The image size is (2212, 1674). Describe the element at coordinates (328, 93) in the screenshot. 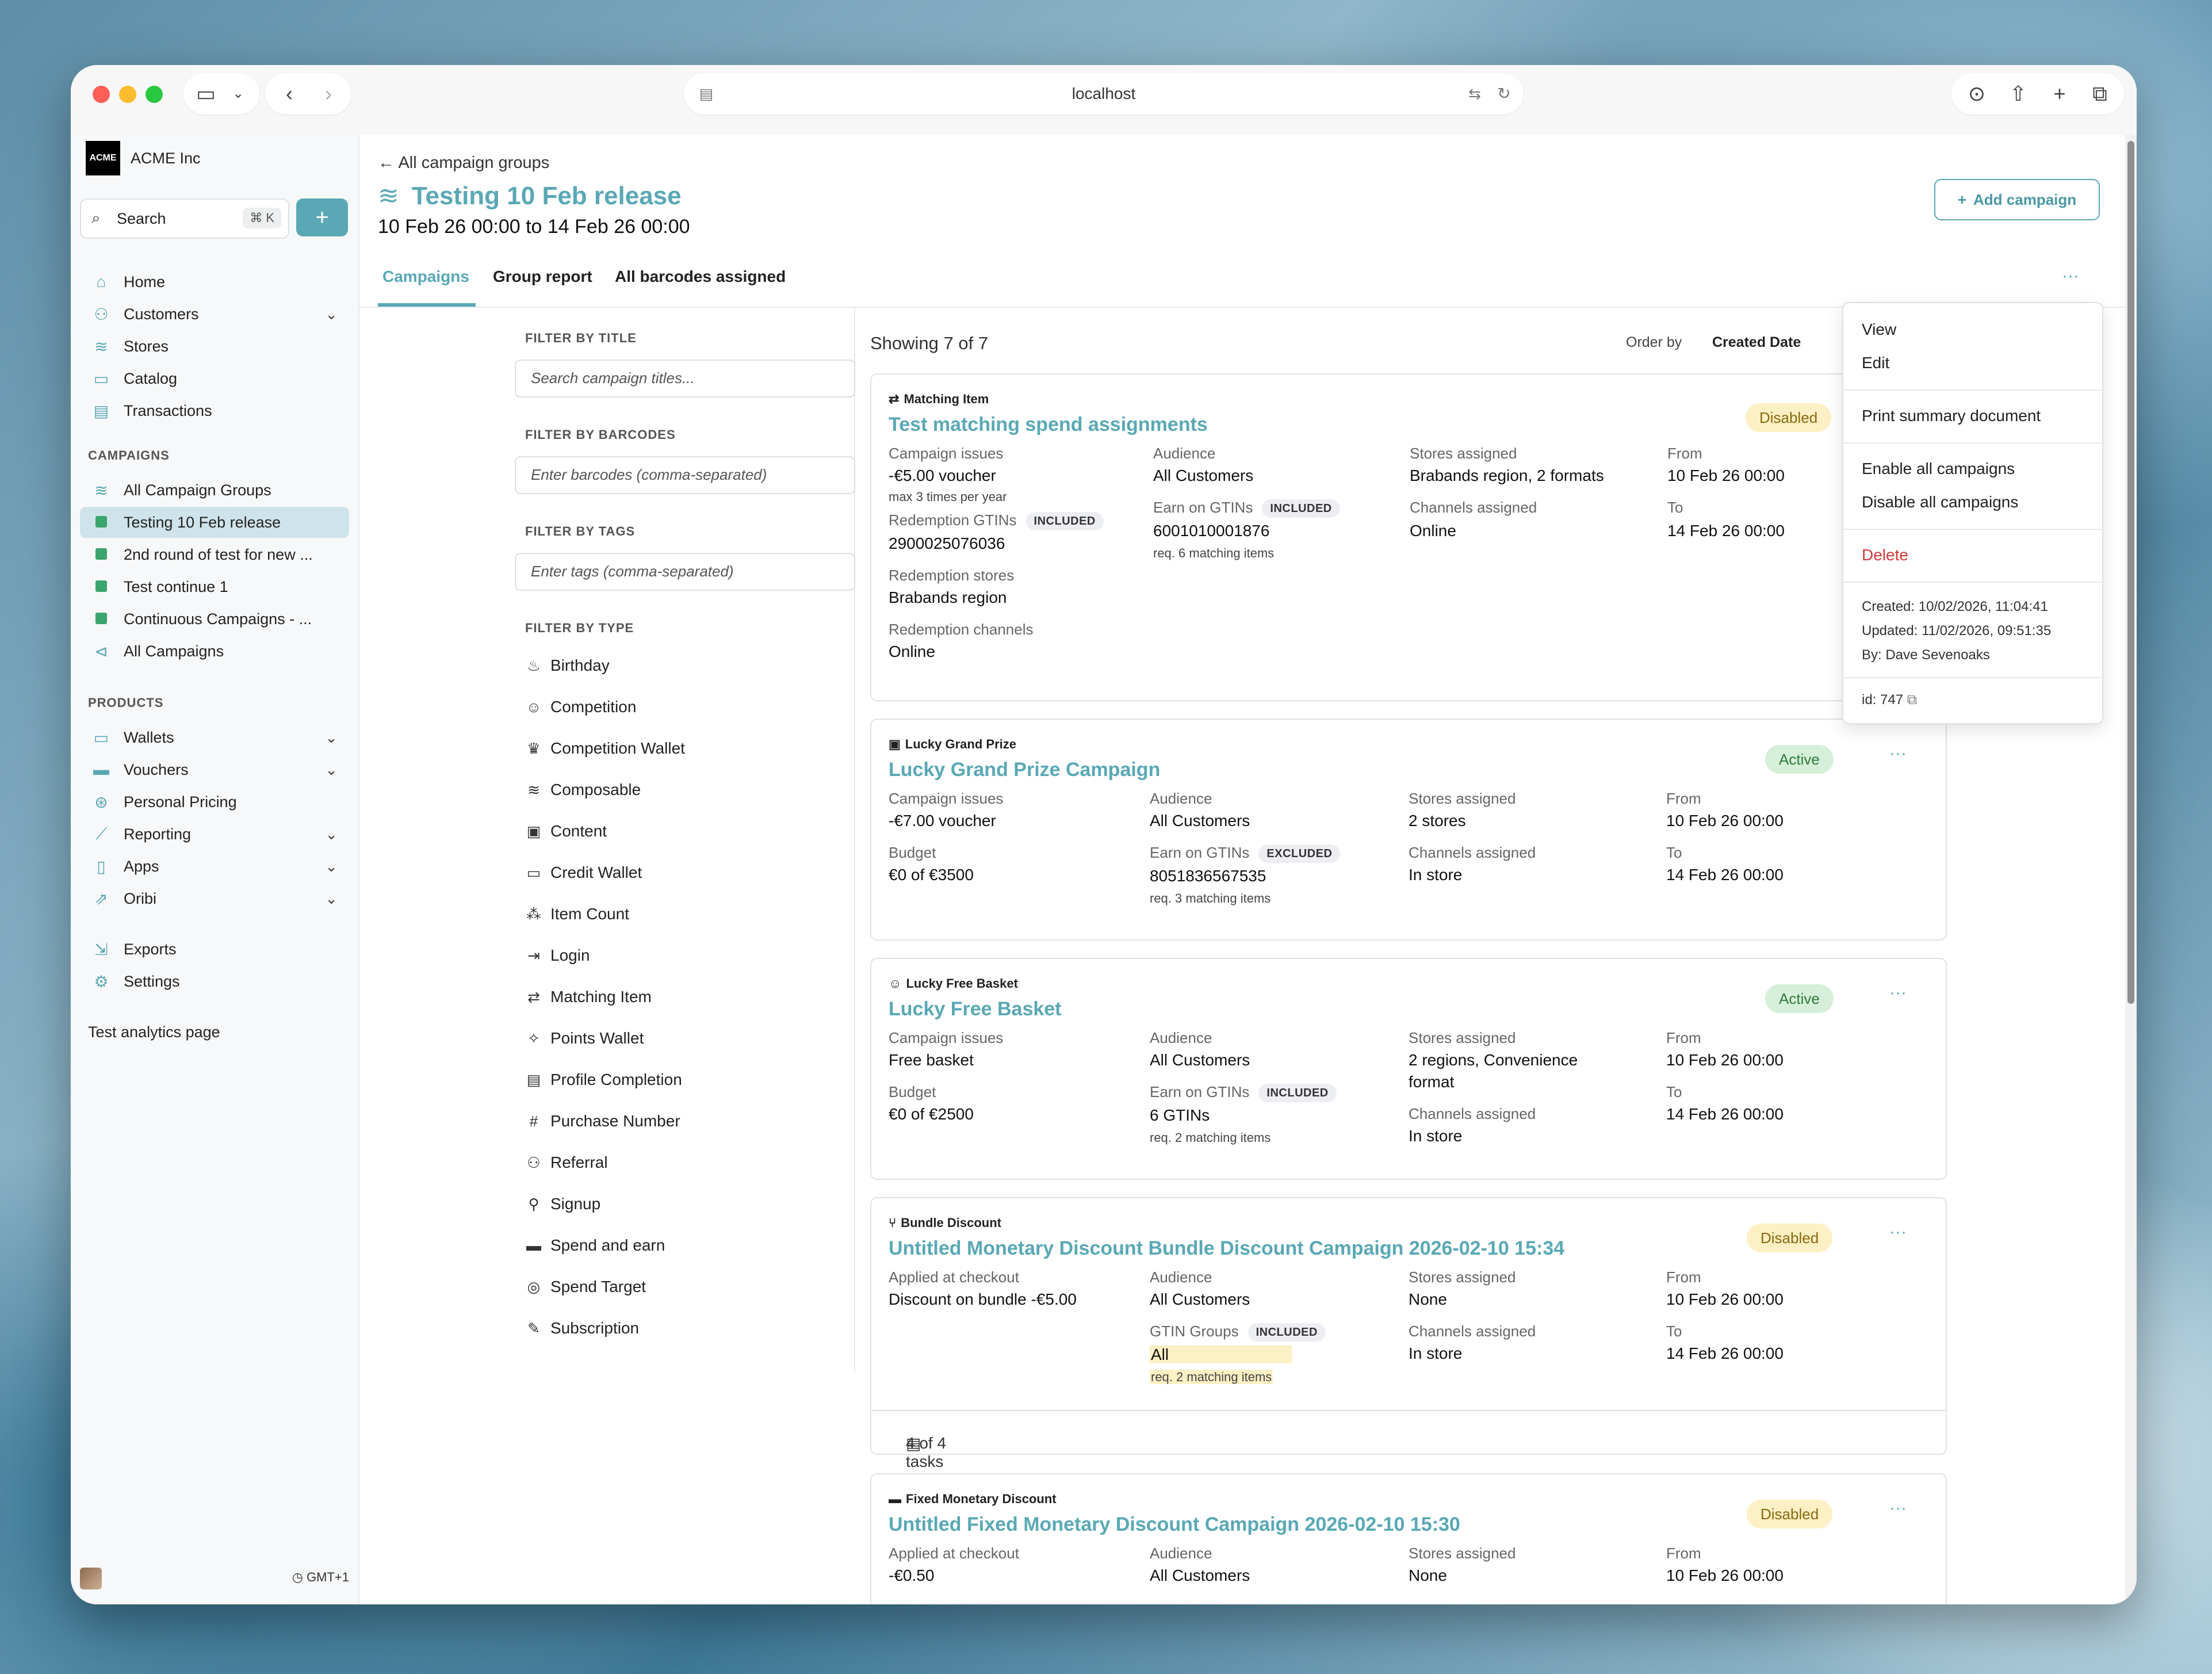

I see `forward-arrow-icon: ›` at that location.